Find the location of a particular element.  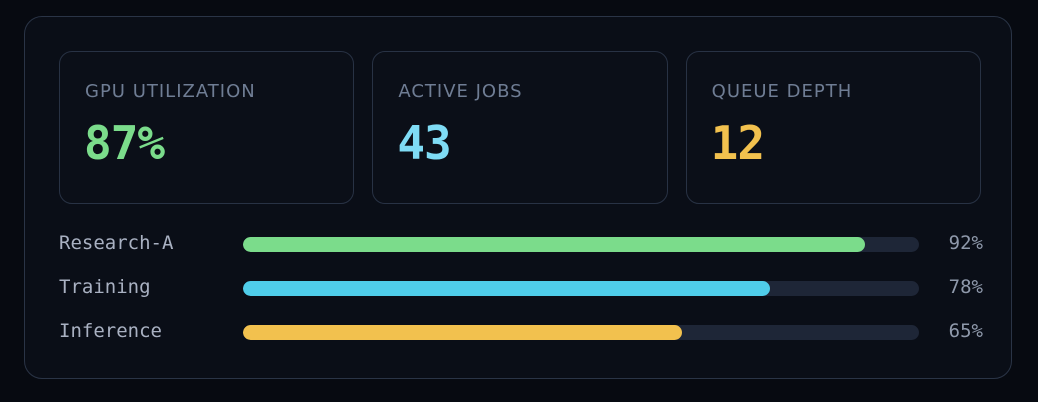

gpu-utilization-card: GPU UTILIZATION 87% is located at coordinates (207, 127).